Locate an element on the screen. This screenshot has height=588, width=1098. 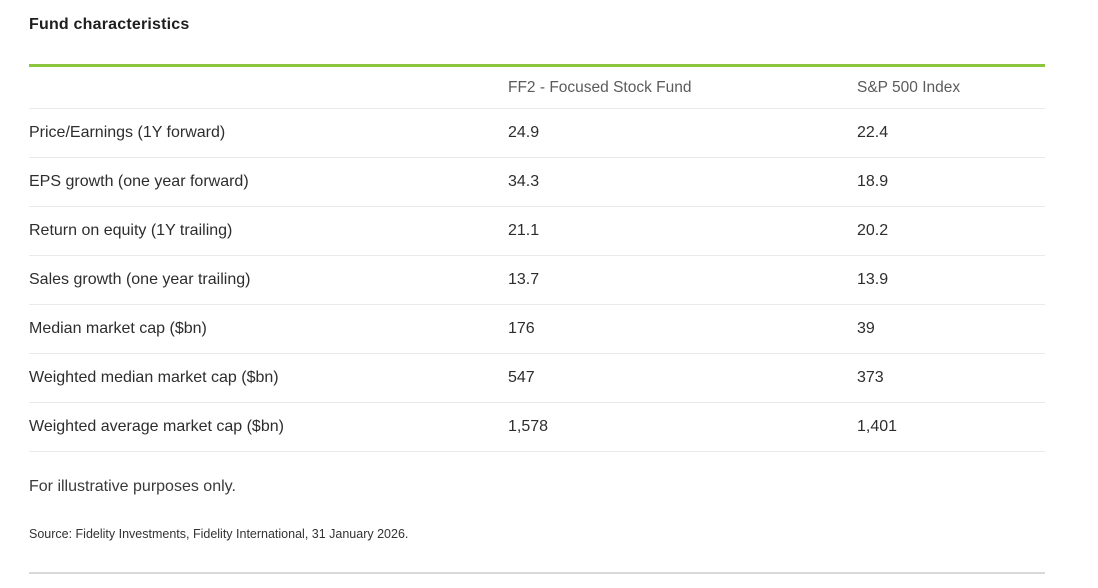
row-label: Weighted average market cap ($bn) is located at coordinates (156, 426).